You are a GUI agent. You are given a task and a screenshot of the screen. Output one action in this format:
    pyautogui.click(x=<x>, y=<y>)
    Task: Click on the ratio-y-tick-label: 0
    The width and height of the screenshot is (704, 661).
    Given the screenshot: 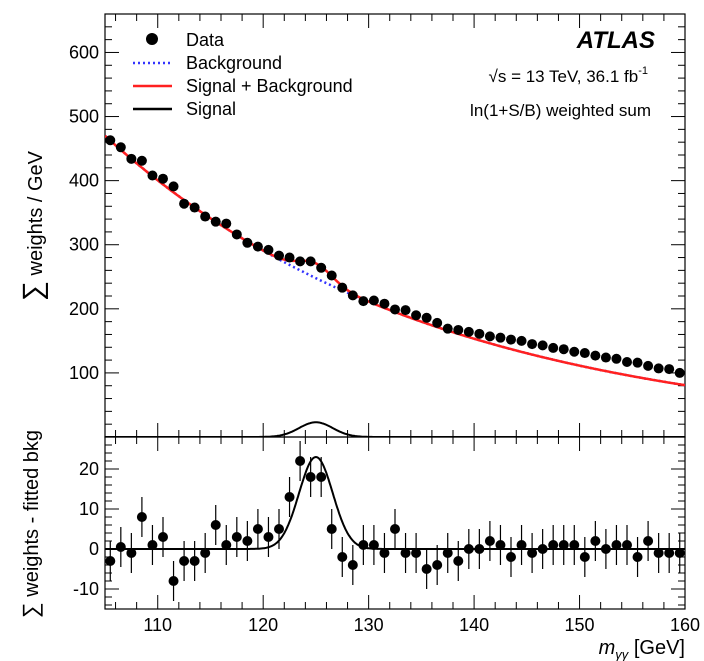 What is the action you would take?
    pyautogui.click(x=94, y=549)
    